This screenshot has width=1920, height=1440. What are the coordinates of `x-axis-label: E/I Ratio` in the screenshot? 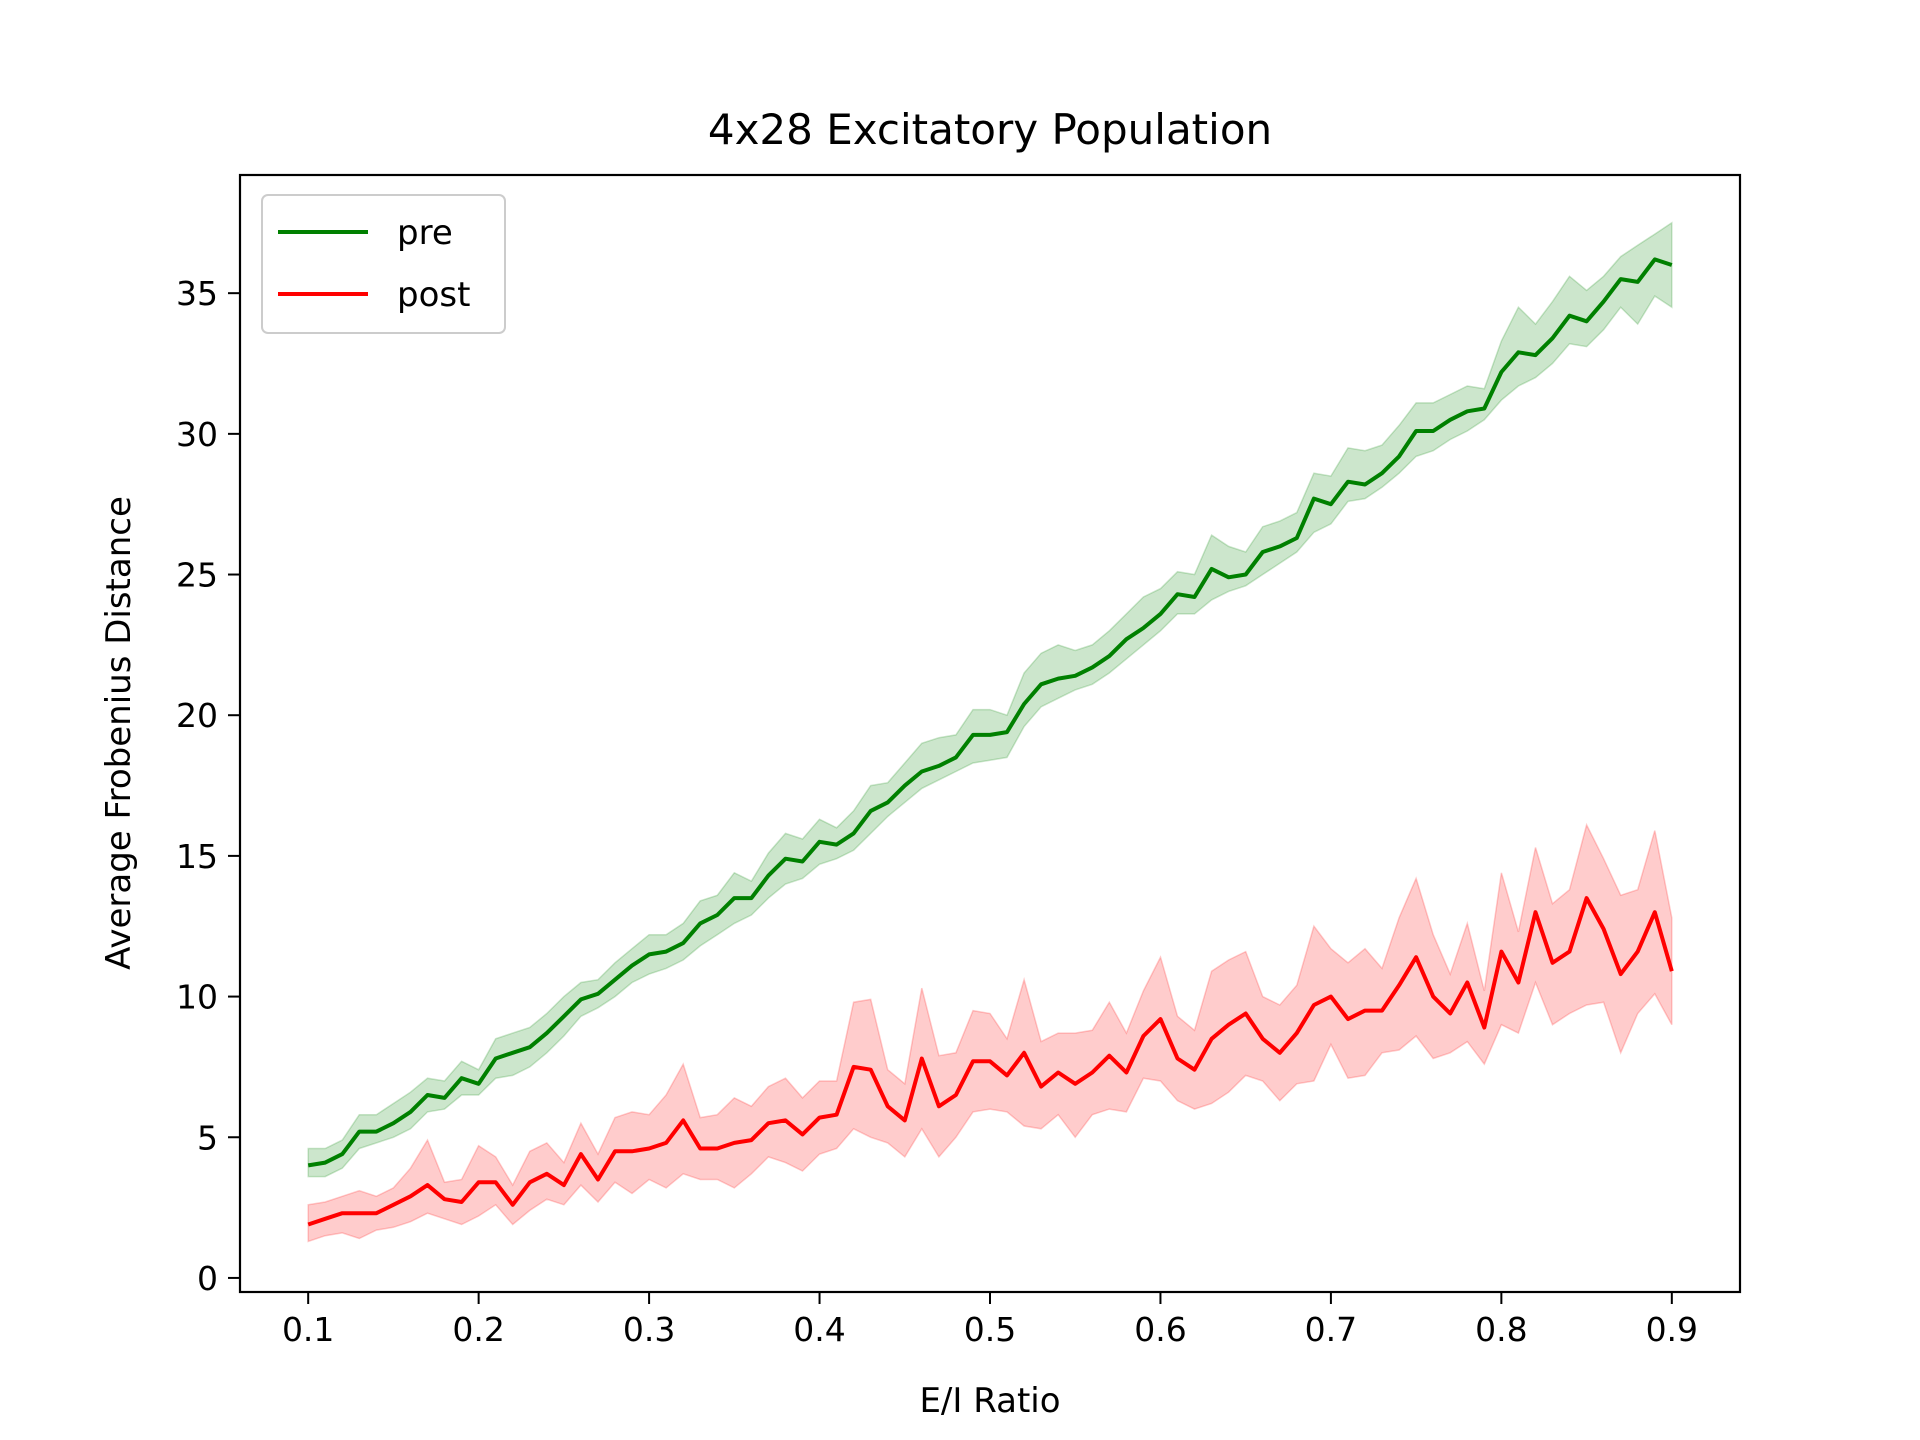 It's located at (989, 1401).